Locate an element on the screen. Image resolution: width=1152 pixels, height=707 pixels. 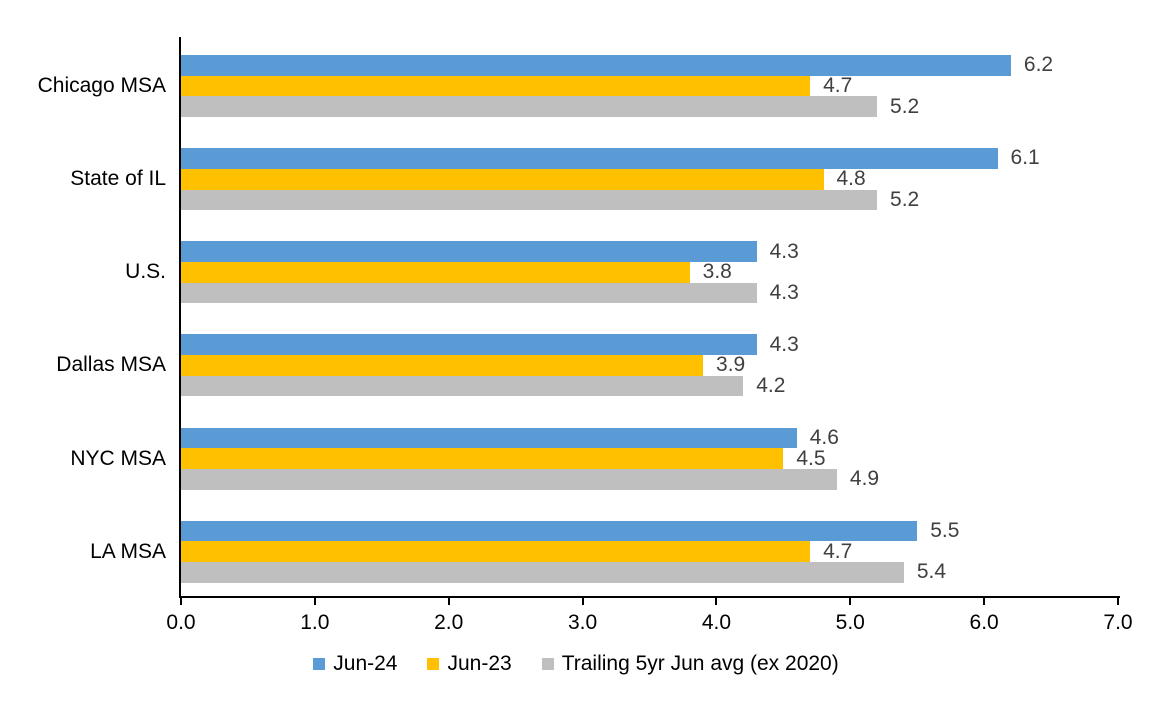
category-label: LA MSA is located at coordinates (128, 551).